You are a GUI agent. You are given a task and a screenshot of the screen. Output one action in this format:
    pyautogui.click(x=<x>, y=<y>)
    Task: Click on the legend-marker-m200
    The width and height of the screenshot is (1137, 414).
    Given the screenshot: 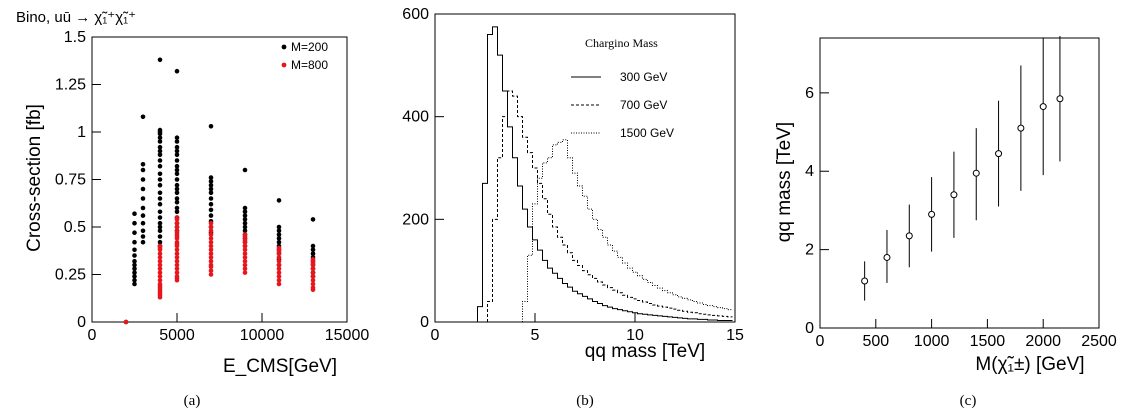 What is the action you would take?
    pyautogui.click(x=284, y=47)
    